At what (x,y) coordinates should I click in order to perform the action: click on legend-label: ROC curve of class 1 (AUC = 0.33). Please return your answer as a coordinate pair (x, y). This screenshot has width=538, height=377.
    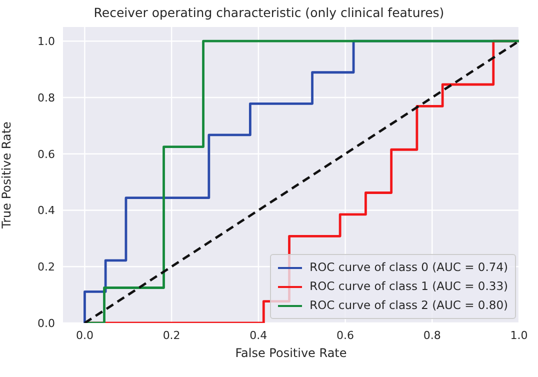
    Looking at the image, I should click on (409, 286).